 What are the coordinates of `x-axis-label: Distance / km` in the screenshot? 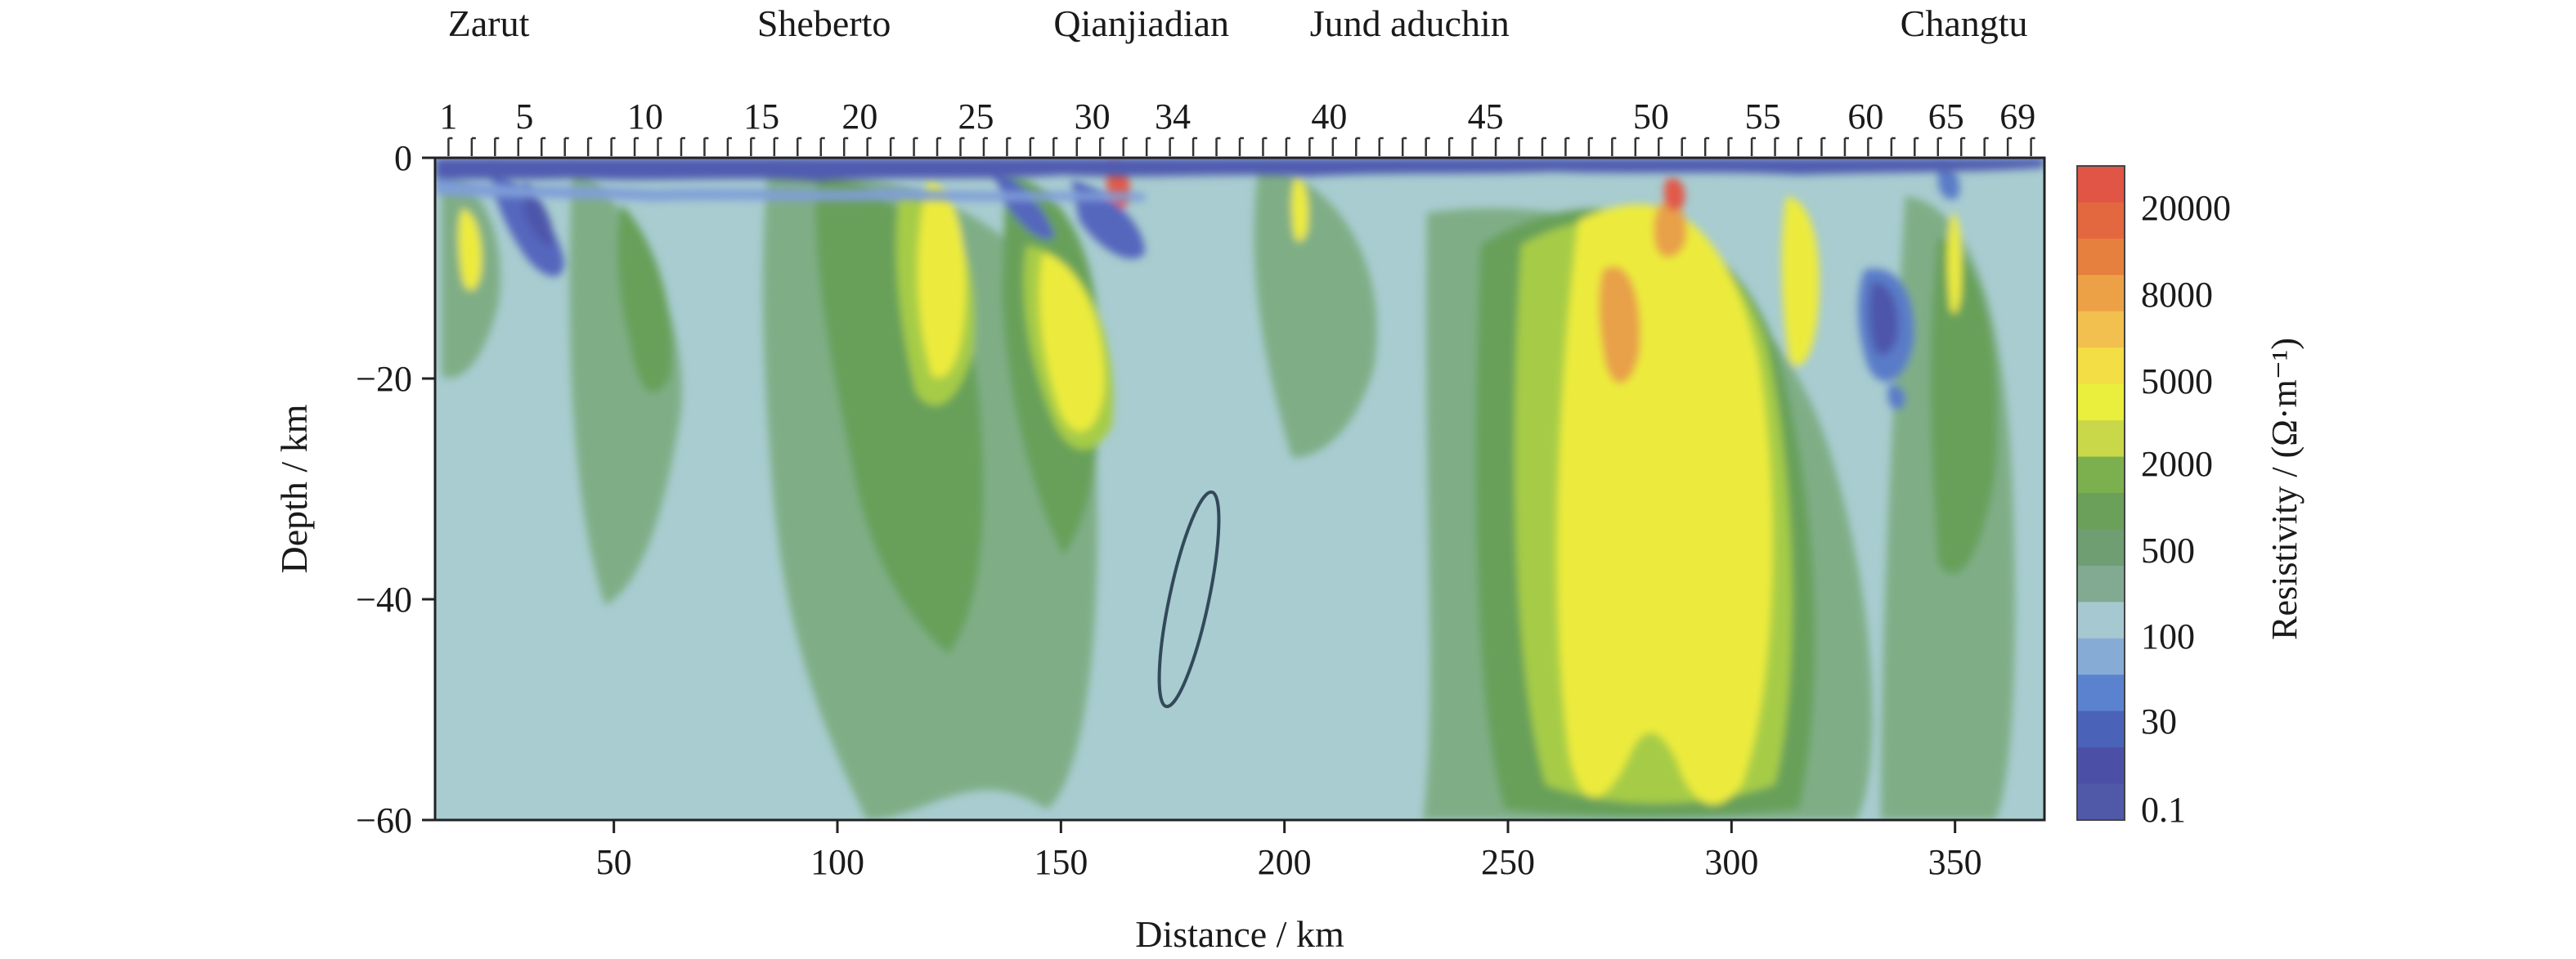 It's located at (1239, 934).